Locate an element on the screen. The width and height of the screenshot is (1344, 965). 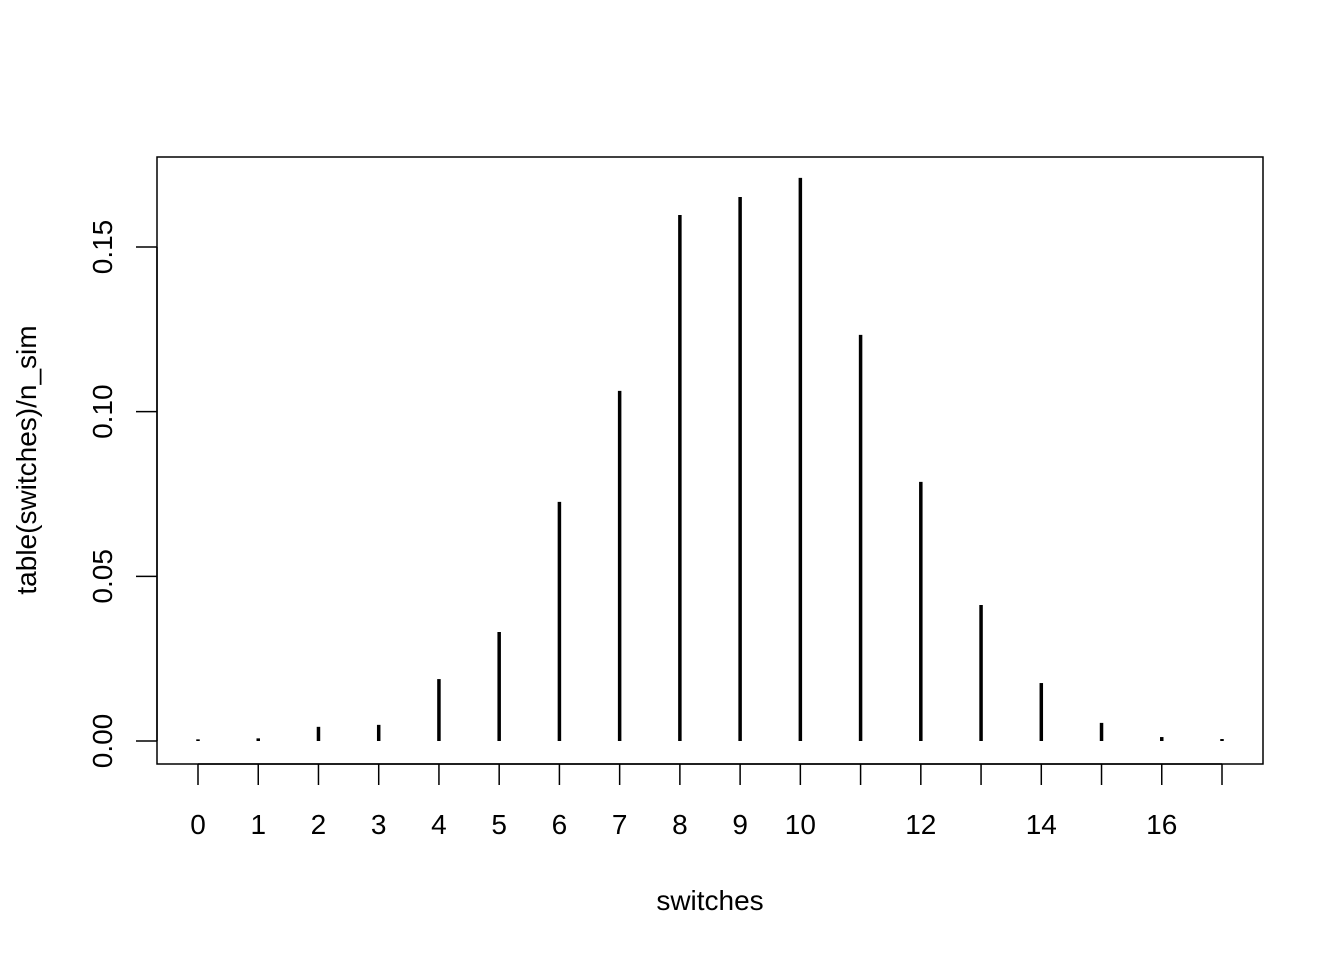
x-tick-label: 16 is located at coordinates (1161, 824).